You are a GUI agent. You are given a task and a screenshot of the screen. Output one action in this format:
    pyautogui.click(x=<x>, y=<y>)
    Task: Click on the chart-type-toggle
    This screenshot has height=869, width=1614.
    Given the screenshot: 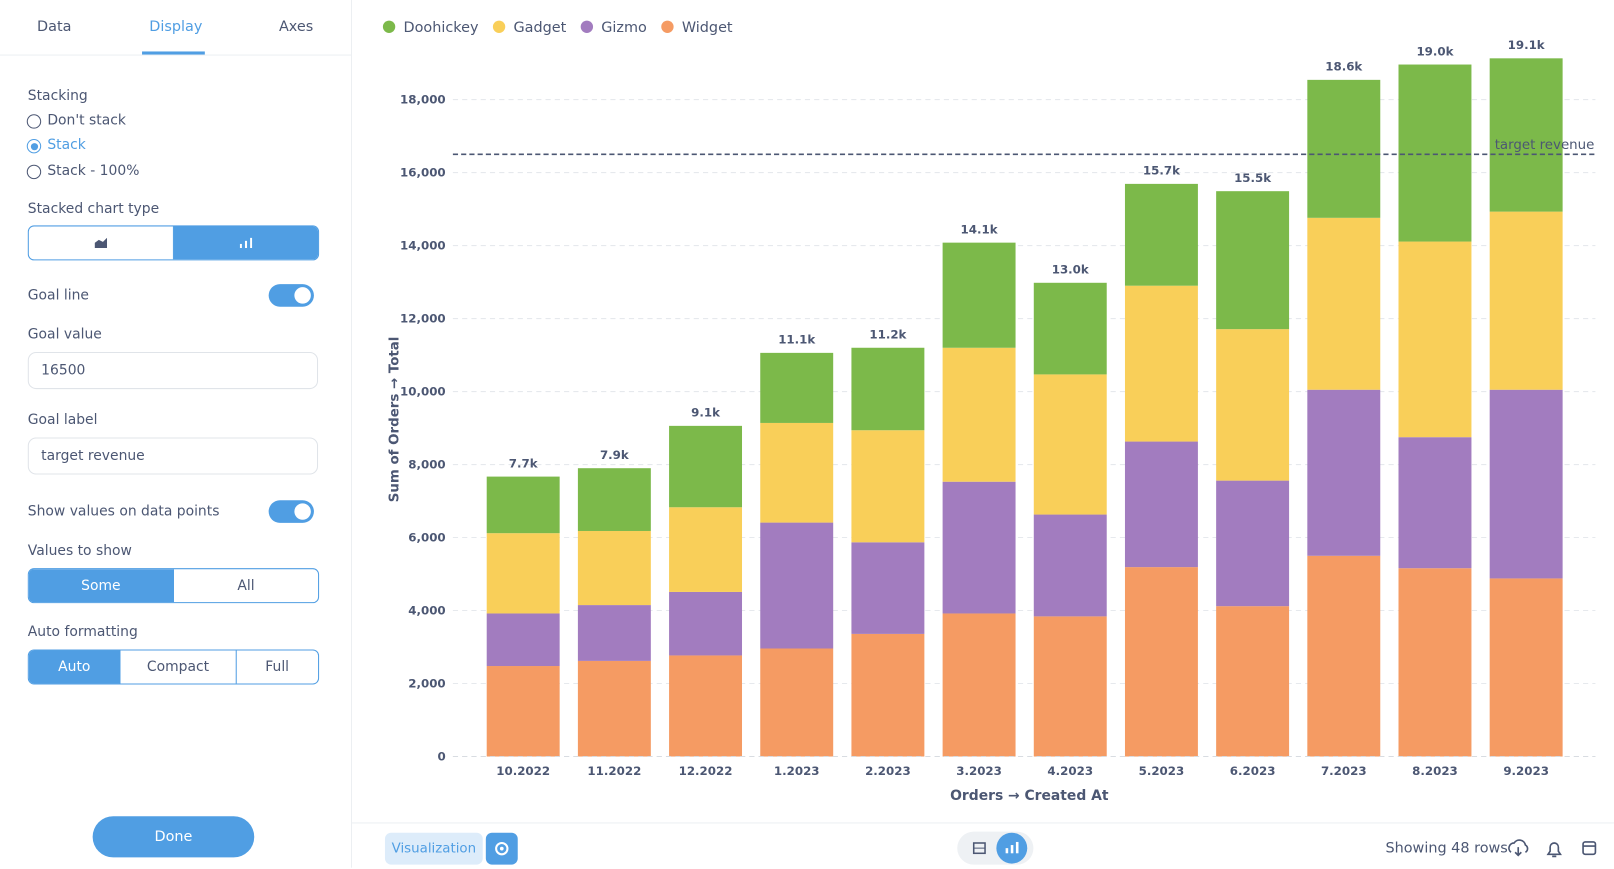 What is the action you would take?
    pyautogui.click(x=173, y=243)
    